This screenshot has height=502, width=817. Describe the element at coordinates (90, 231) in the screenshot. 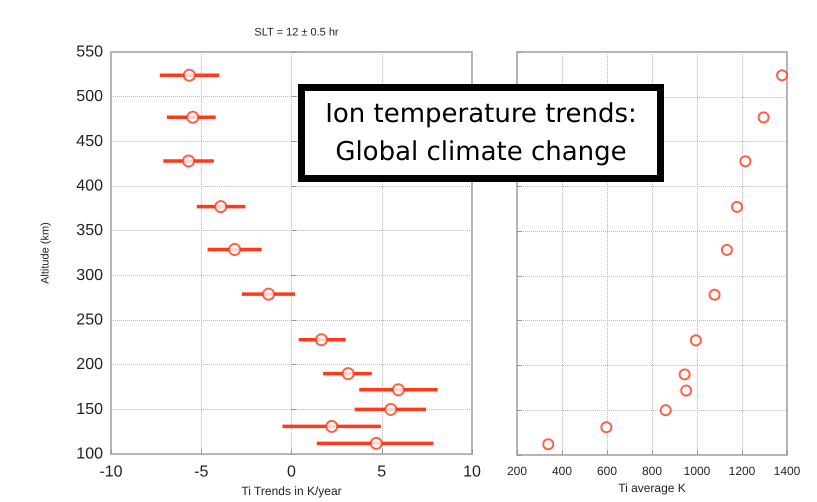

I see `y-tick-label: 350` at that location.